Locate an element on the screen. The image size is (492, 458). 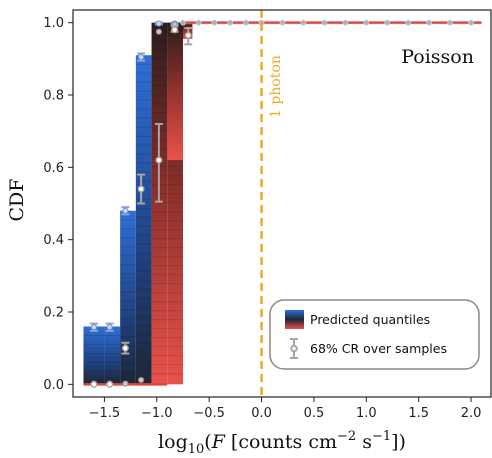
y-tick-label: 0.0 is located at coordinates (53, 385).